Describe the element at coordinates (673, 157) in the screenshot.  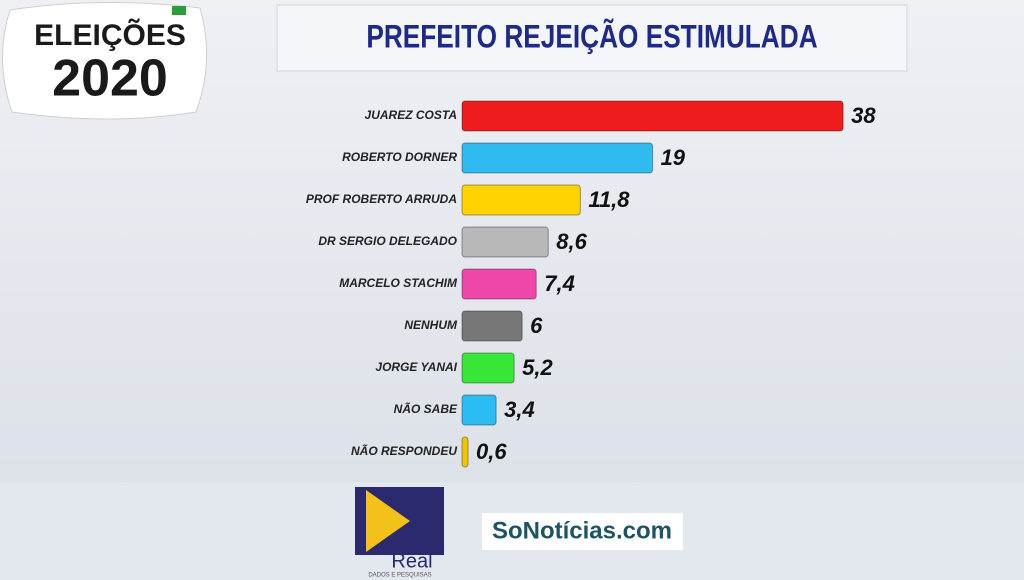
I see `value-label: 19` at that location.